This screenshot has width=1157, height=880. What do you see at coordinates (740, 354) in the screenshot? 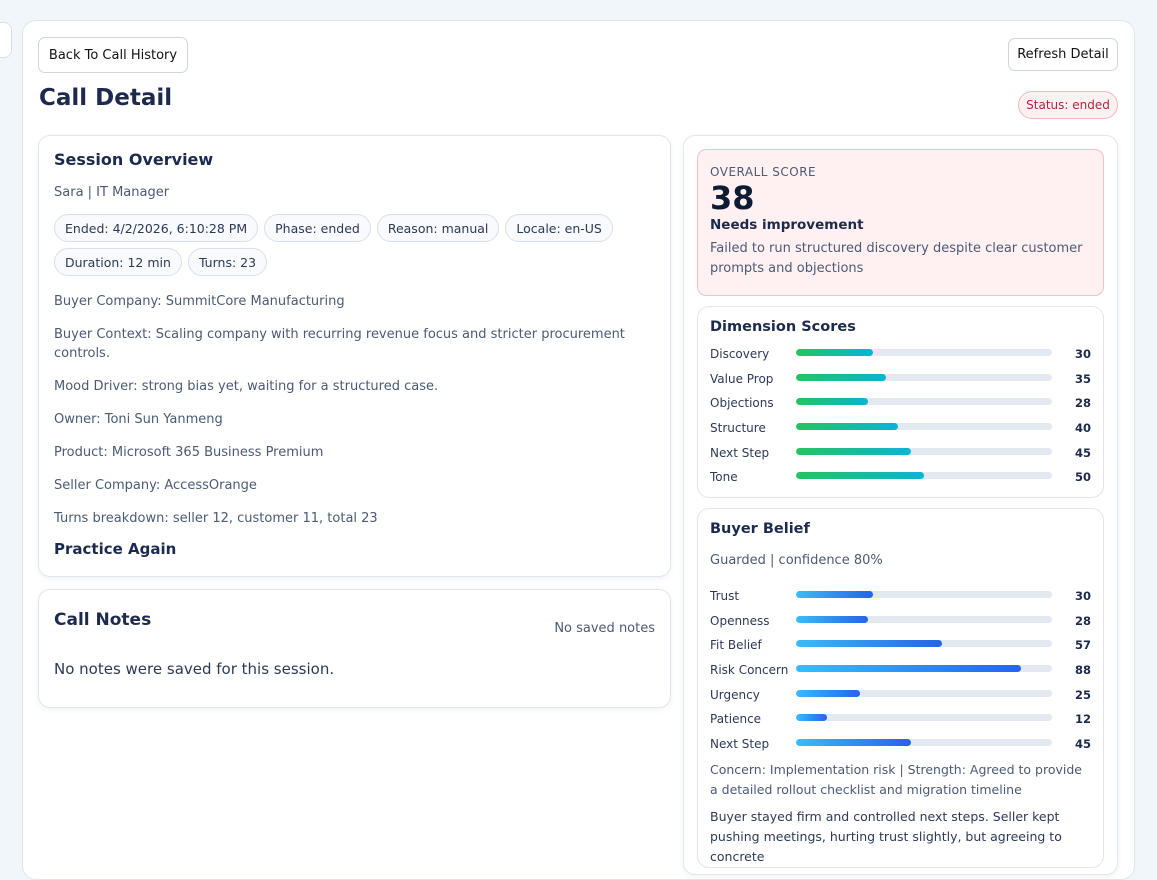
I see `score-name: Discovery` at bounding box center [740, 354].